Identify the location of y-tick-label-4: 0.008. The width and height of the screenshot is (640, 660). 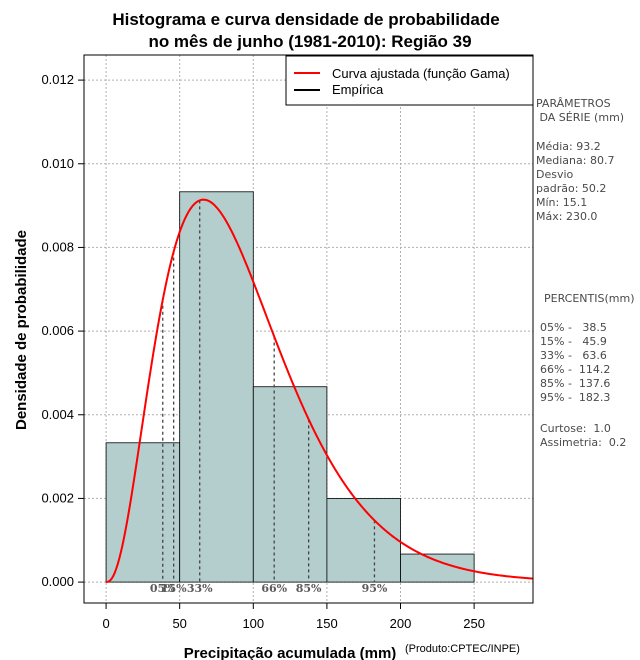
(57, 246).